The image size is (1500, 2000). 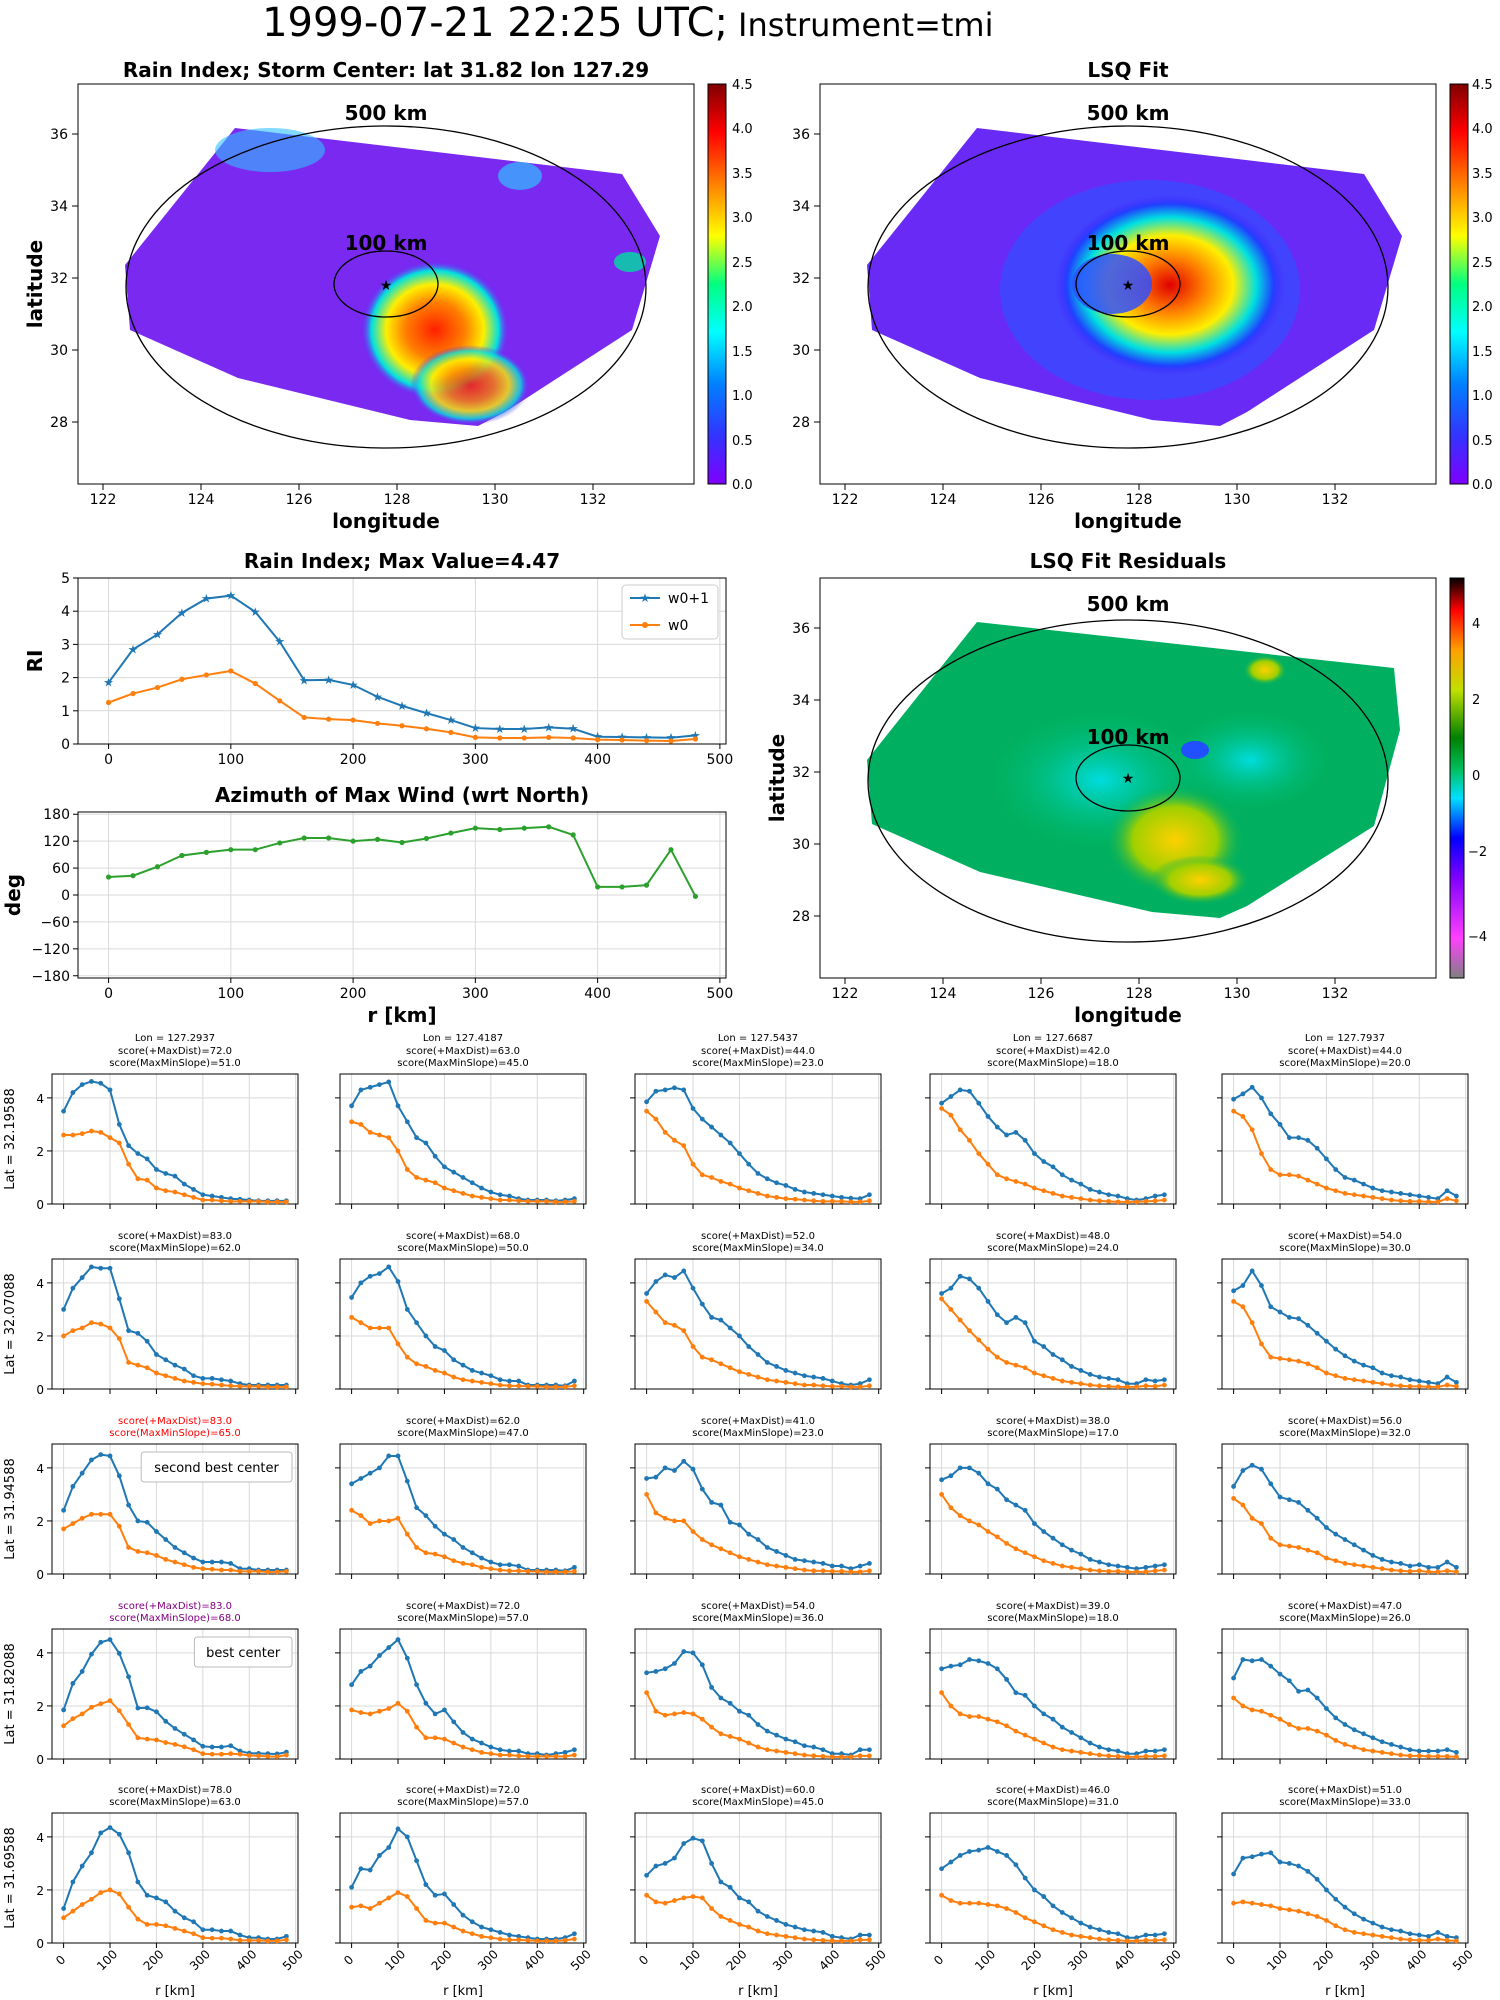 What do you see at coordinates (1128, 779) in the screenshot?
I see `res-storm-center-star: ★` at bounding box center [1128, 779].